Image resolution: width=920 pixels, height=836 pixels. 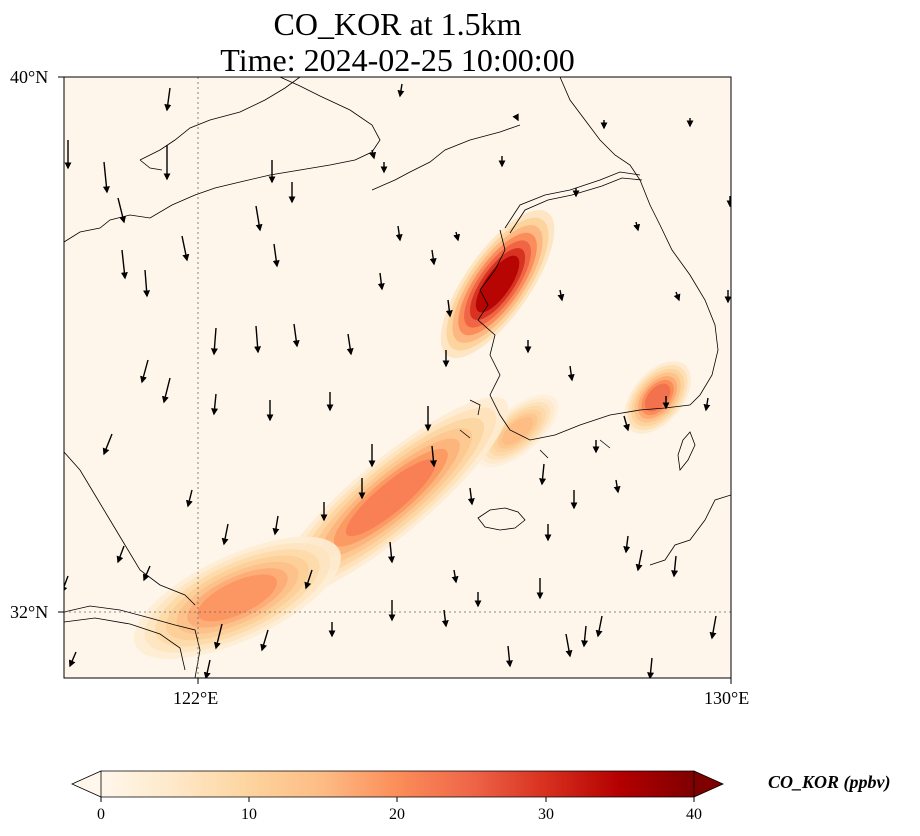 I want to click on korea-west-coast, so click(x=584, y=335).